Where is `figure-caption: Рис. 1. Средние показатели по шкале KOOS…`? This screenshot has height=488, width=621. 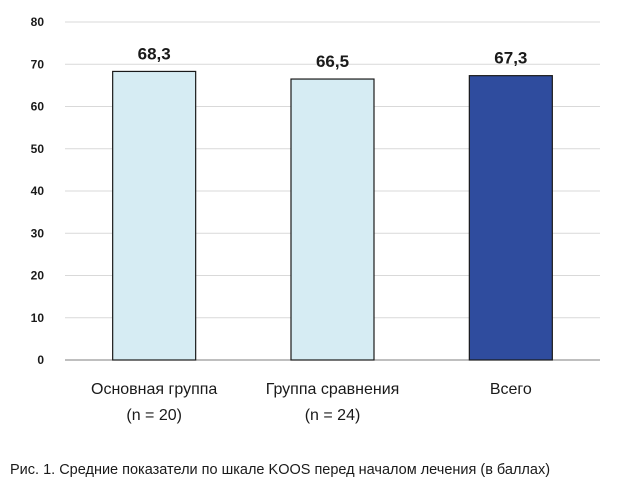
figure-caption: Рис. 1. Средние показатели по шкале KOOS… is located at coordinates (280, 470).